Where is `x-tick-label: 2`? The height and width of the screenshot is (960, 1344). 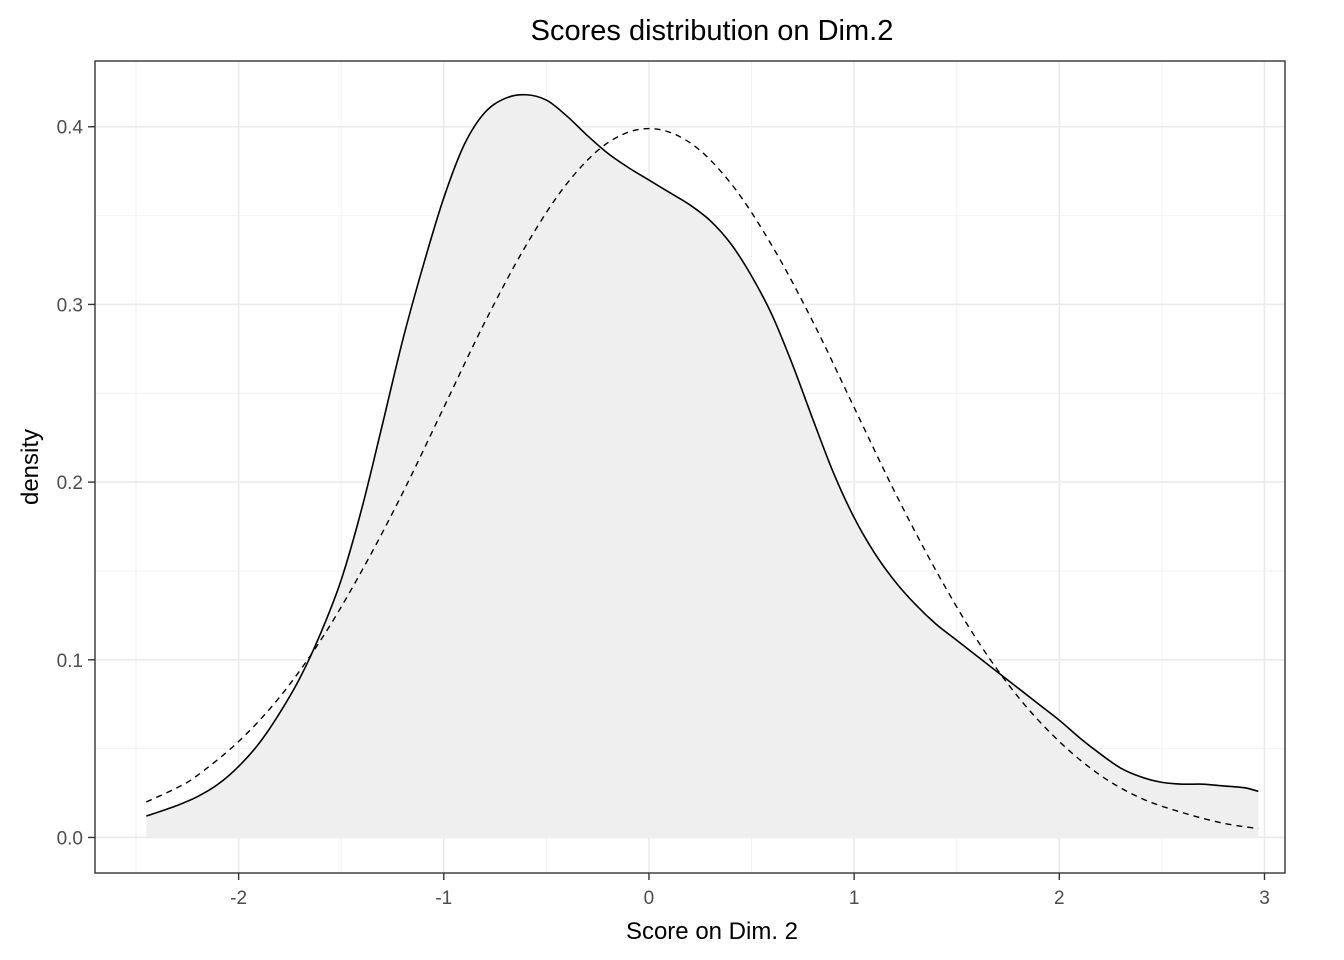
x-tick-label: 2 is located at coordinates (1059, 898).